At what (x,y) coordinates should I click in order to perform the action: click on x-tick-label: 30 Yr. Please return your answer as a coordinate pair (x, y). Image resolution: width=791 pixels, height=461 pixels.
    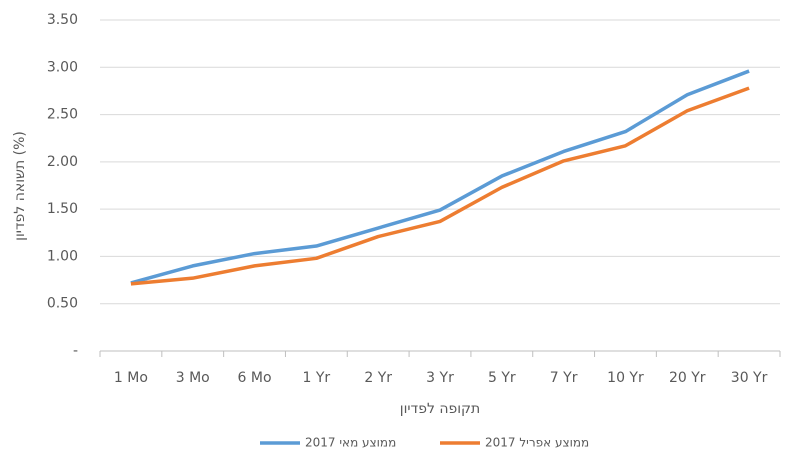
    Looking at the image, I should click on (749, 378).